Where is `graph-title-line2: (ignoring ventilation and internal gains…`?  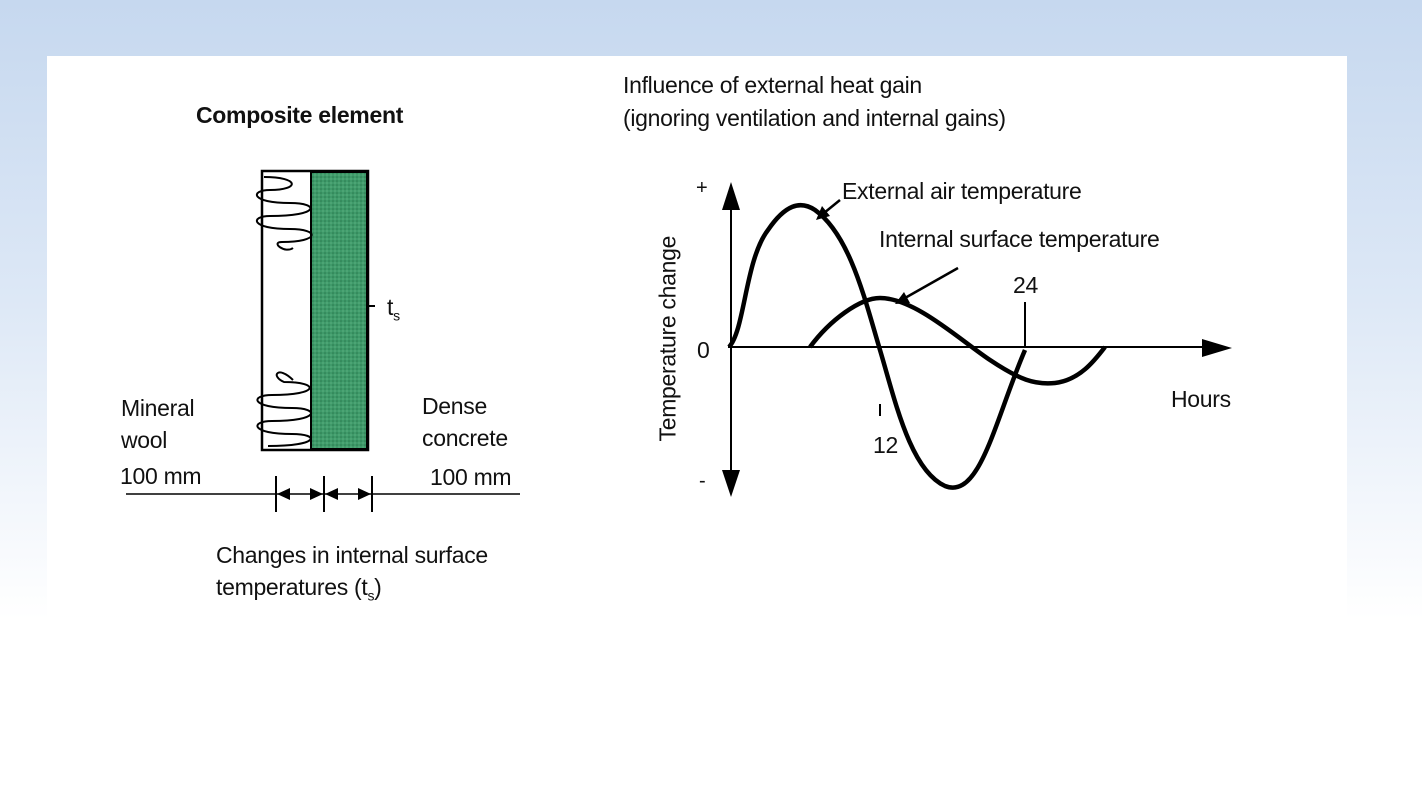 graph-title-line2: (ignoring ventilation and internal gains… is located at coordinates (814, 118).